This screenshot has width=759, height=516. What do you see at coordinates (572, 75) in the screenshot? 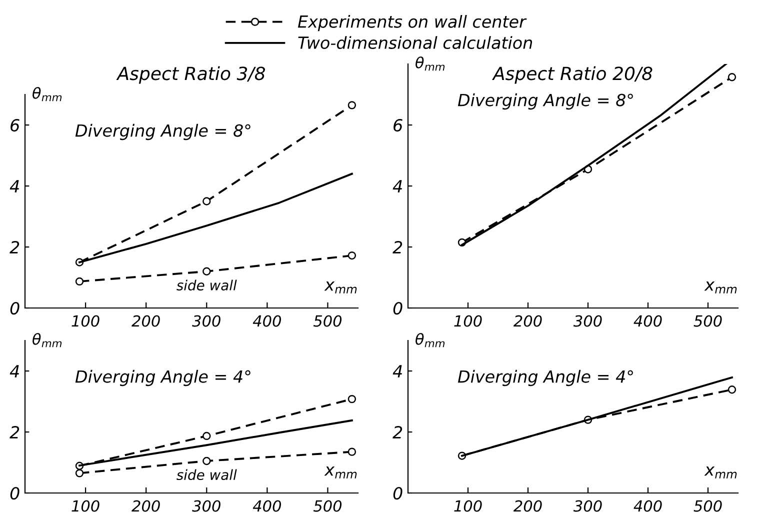
I see `chart-title: Aspect Ratio 20/8` at bounding box center [572, 75].